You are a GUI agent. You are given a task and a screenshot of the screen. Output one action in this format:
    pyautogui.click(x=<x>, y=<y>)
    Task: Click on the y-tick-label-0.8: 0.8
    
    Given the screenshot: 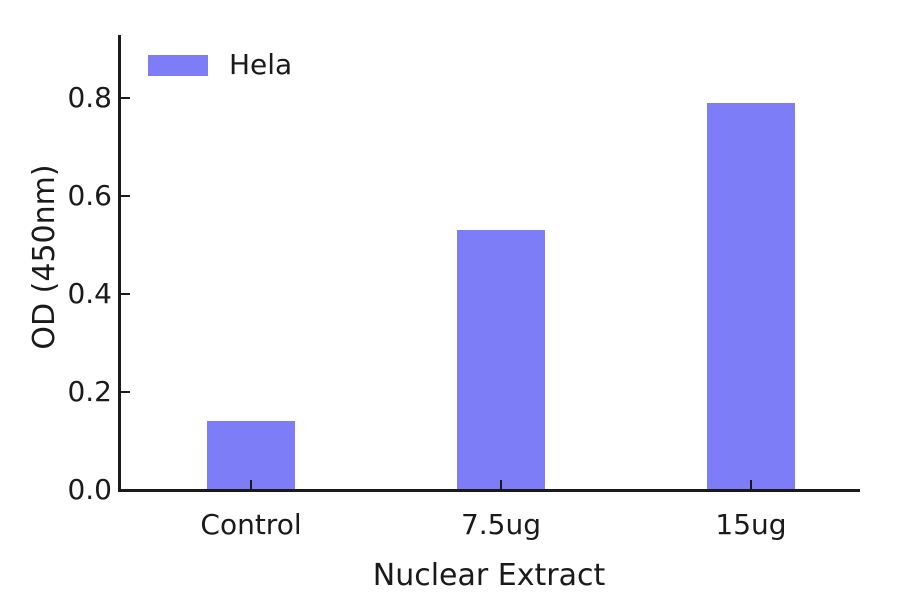 What is the action you would take?
    pyautogui.click(x=89, y=97)
    